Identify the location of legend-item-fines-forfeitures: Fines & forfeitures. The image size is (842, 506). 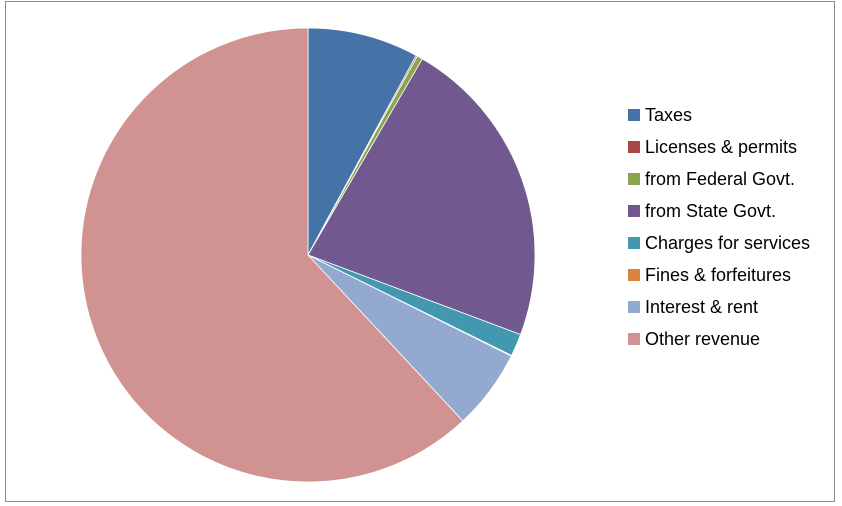
(733, 275).